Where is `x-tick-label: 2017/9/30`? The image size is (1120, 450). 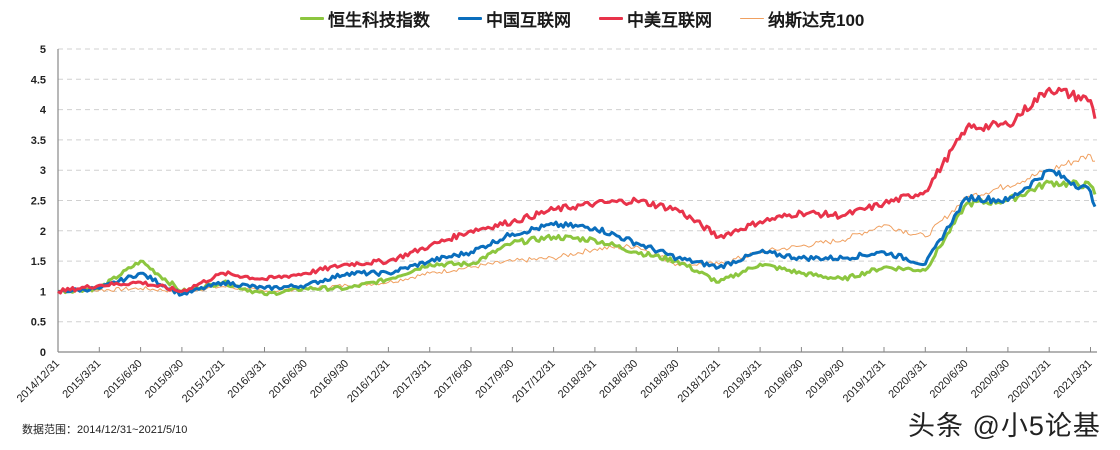 x-tick-label: 2017/9/30 is located at coordinates (494, 379).